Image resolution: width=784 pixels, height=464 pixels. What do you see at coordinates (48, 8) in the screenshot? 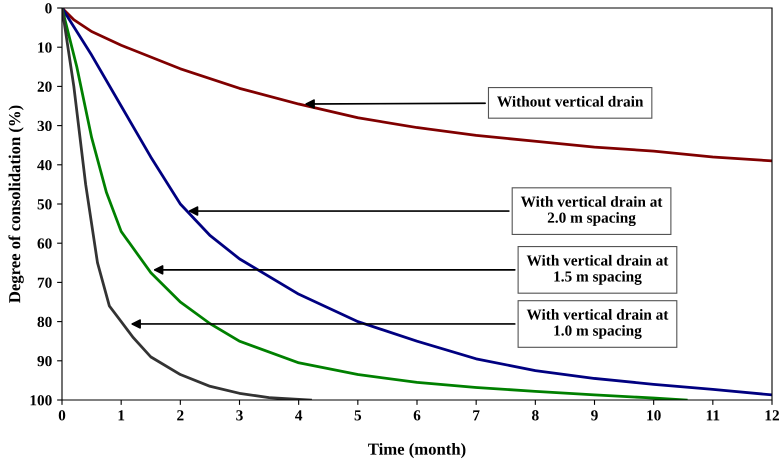
I see `y-tick-label: 0` at bounding box center [48, 8].